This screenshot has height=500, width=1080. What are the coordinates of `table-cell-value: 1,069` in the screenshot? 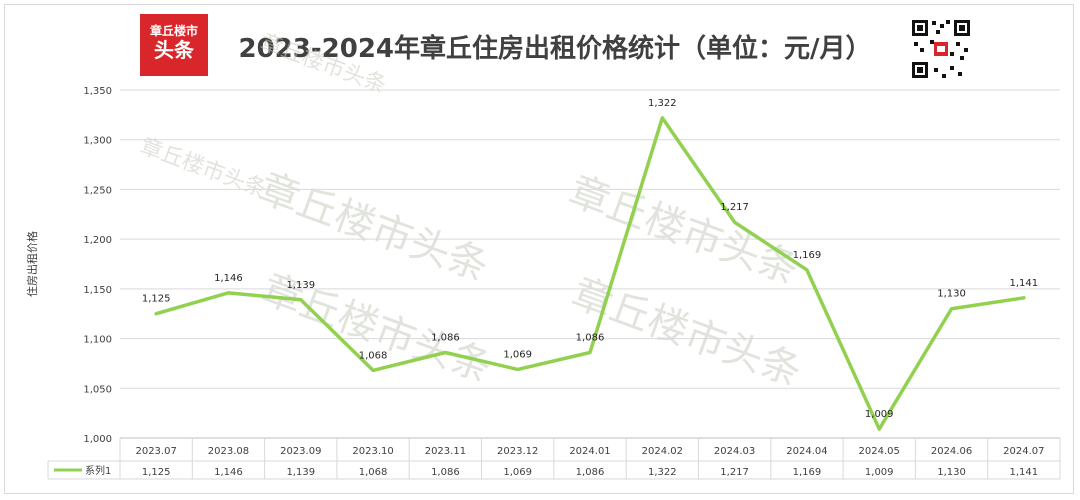 It's located at (517, 472).